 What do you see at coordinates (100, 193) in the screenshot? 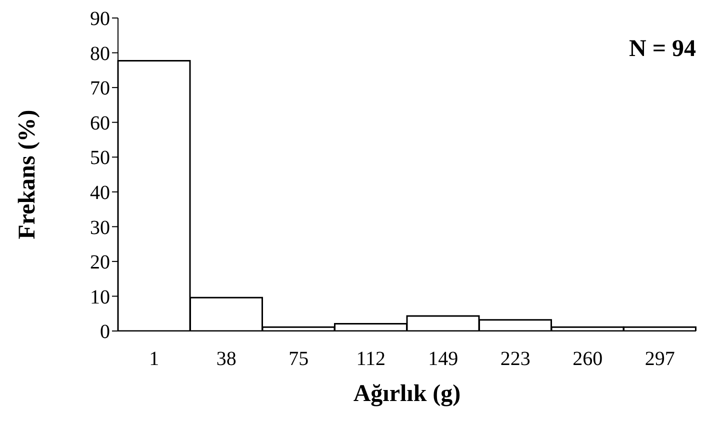
I see `y-tick-label: 40` at bounding box center [100, 193].